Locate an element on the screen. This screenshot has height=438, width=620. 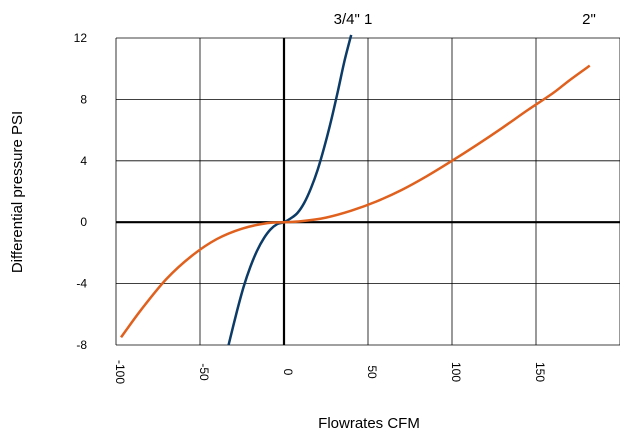
y-tick-label: -4 is located at coordinates (81, 284).